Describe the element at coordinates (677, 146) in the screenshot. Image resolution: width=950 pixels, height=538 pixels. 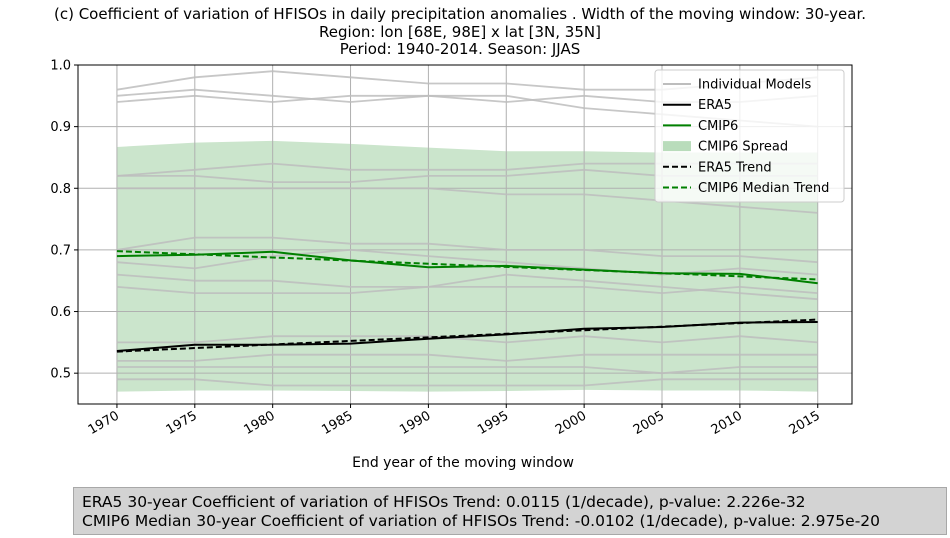
I see `legend-swatch-cmip6-spread` at that location.